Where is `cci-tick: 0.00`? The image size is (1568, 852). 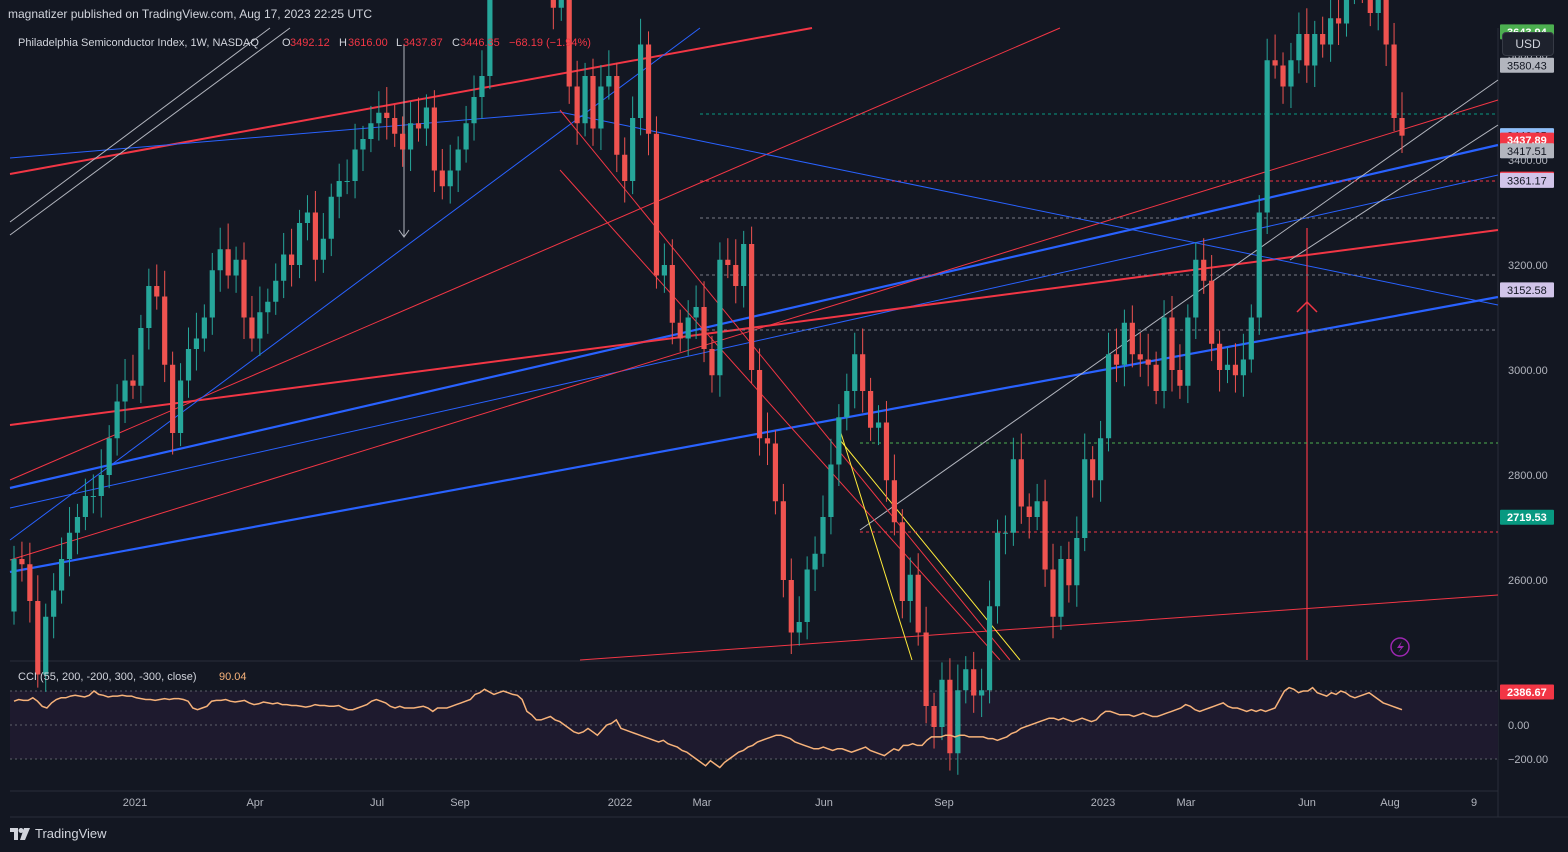
cci-tick: 0.00 is located at coordinates (1518, 726).